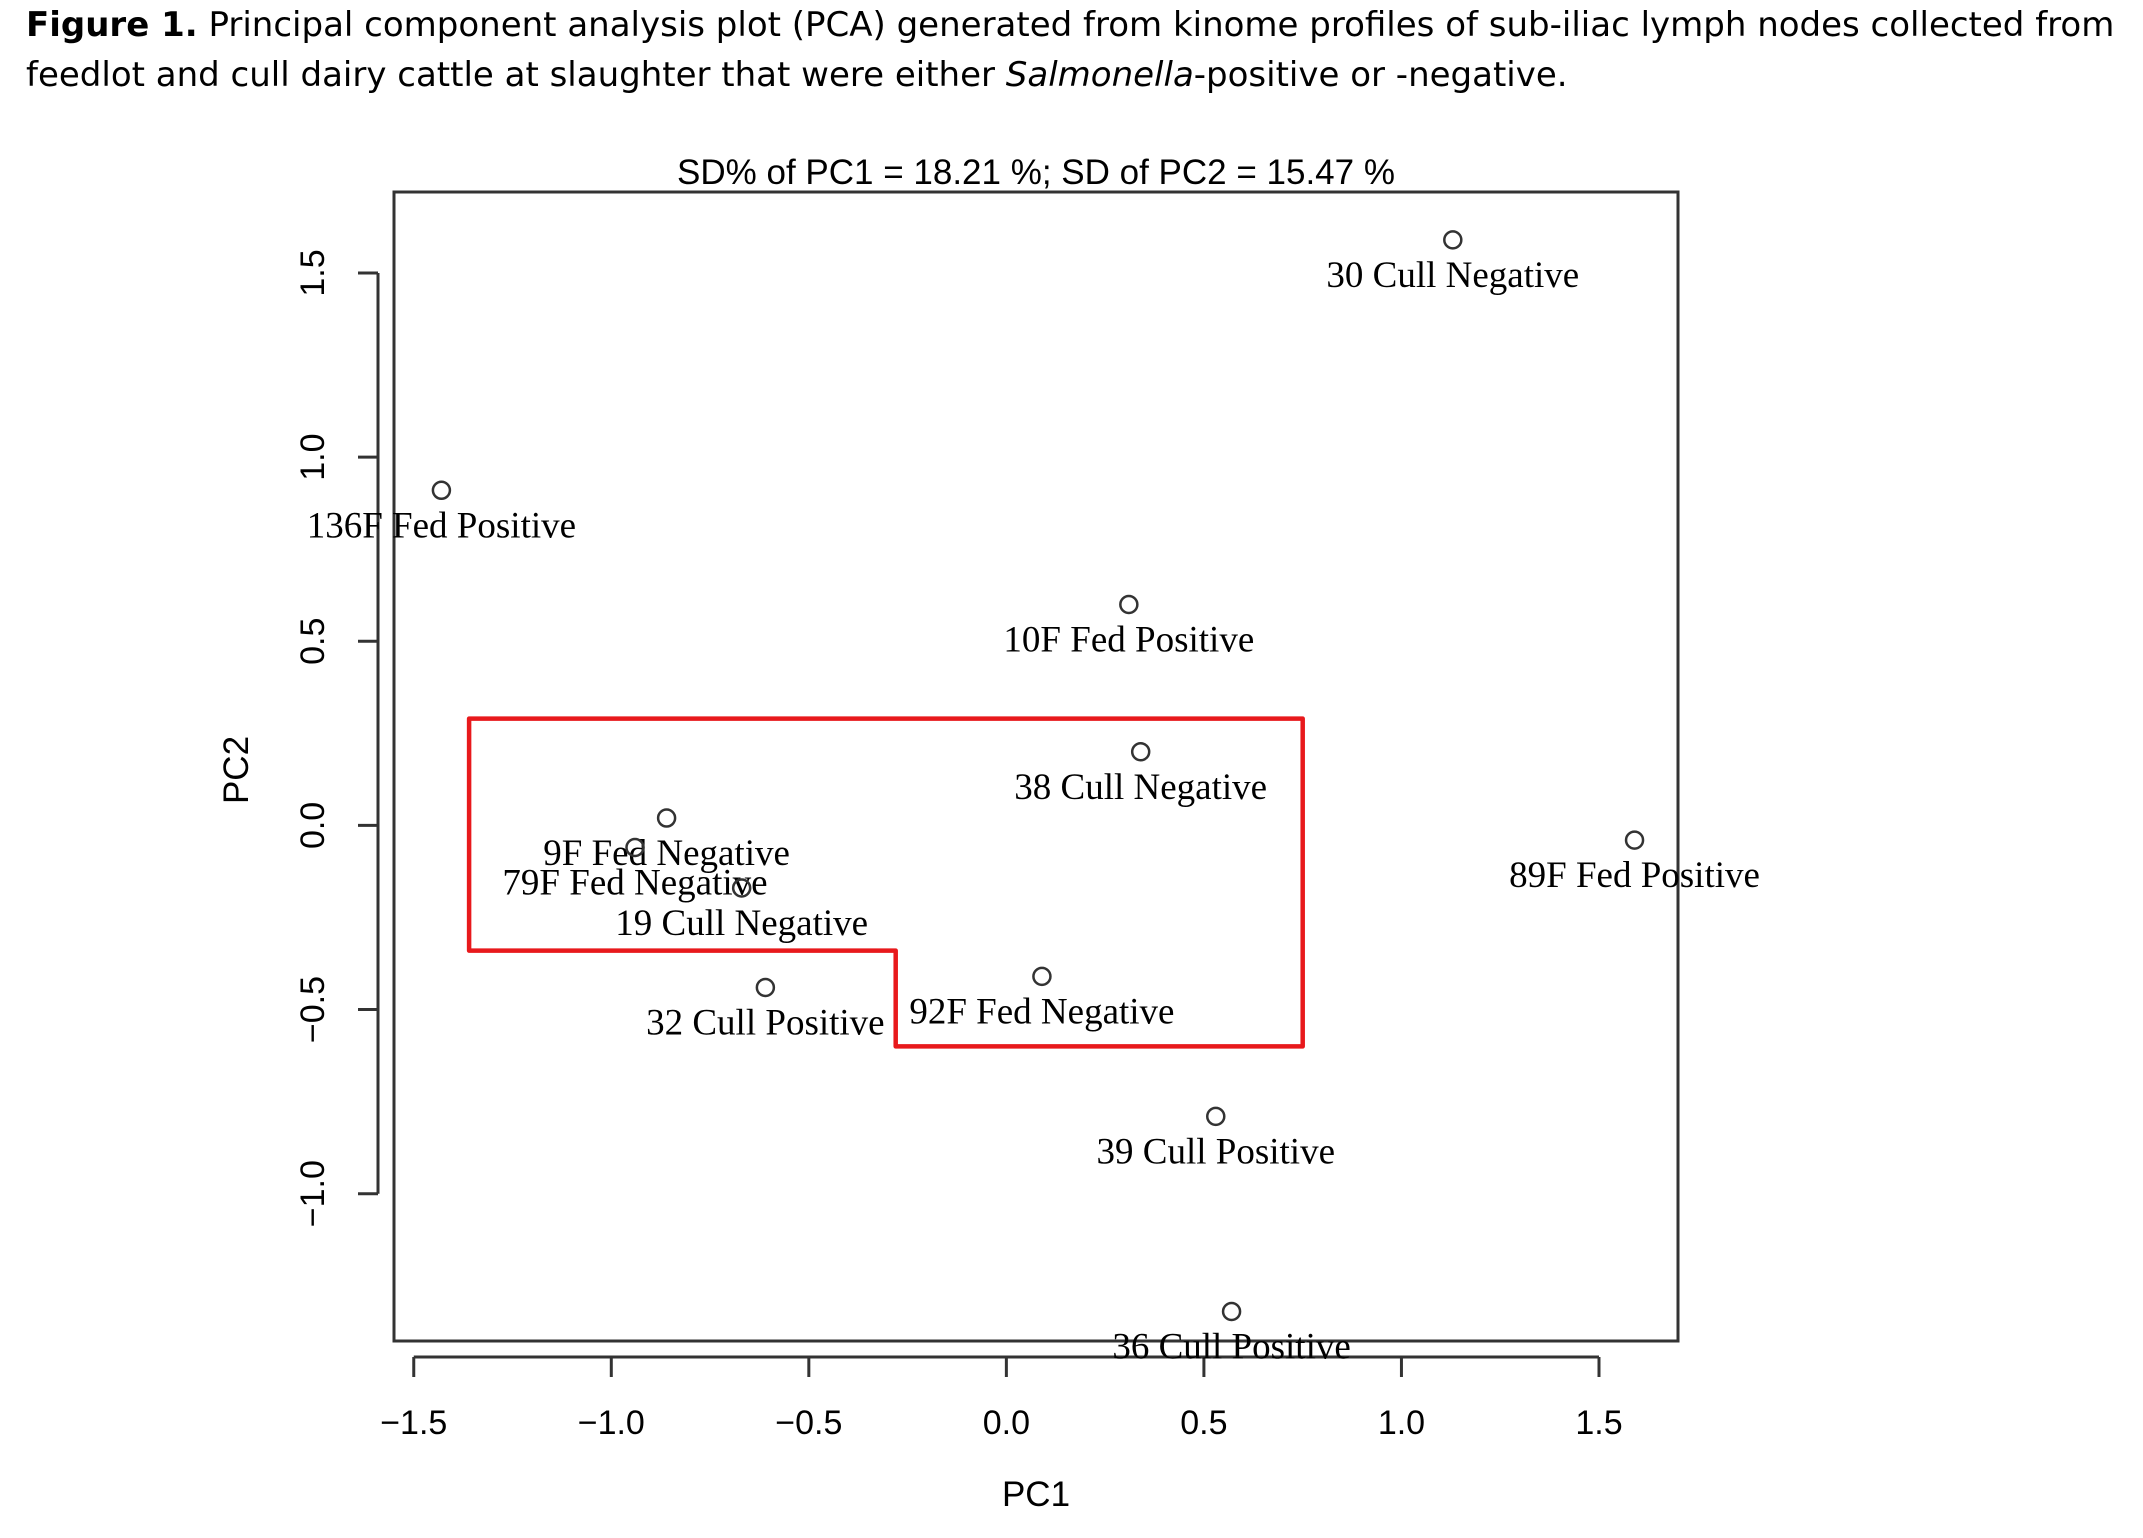 This screenshot has width=2143, height=1538. Describe the element at coordinates (1634, 875) in the screenshot. I see `point-label: 89F Fed Positive` at that location.